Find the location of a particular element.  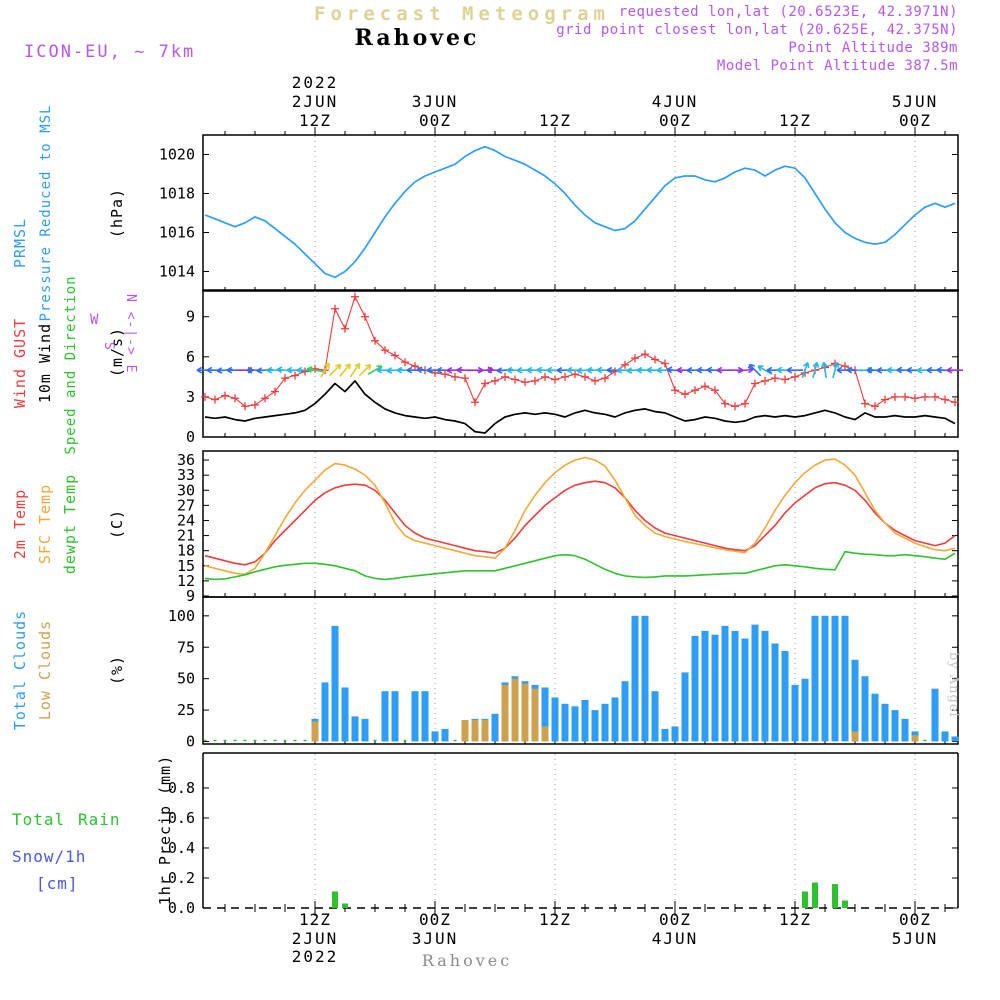

top-axis-day-label: 2JUN is located at coordinates (315, 101).